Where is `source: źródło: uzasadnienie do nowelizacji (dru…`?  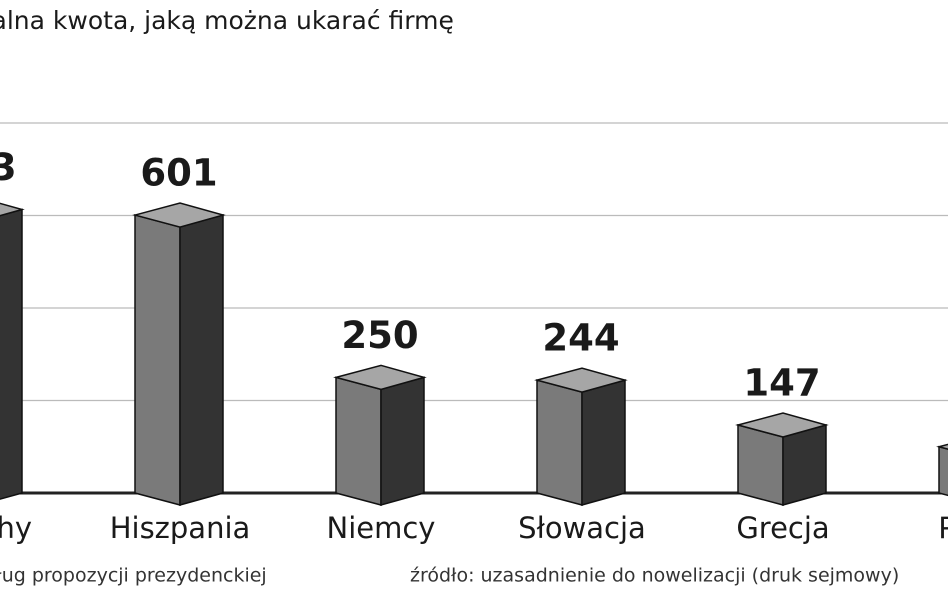
source: źródło: uzasadnienie do nowelizacji (dru… is located at coordinates (654, 576).